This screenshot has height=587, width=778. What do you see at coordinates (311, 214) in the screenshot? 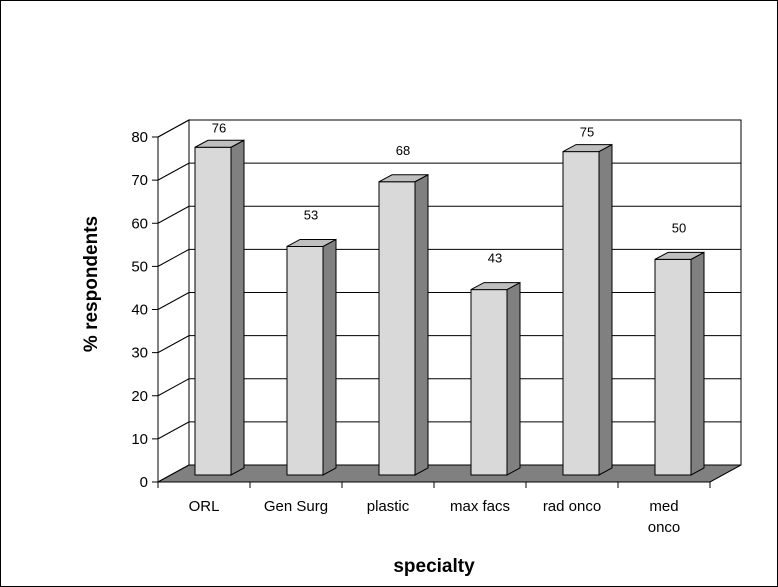
I see `data-label-1: 53` at bounding box center [311, 214].